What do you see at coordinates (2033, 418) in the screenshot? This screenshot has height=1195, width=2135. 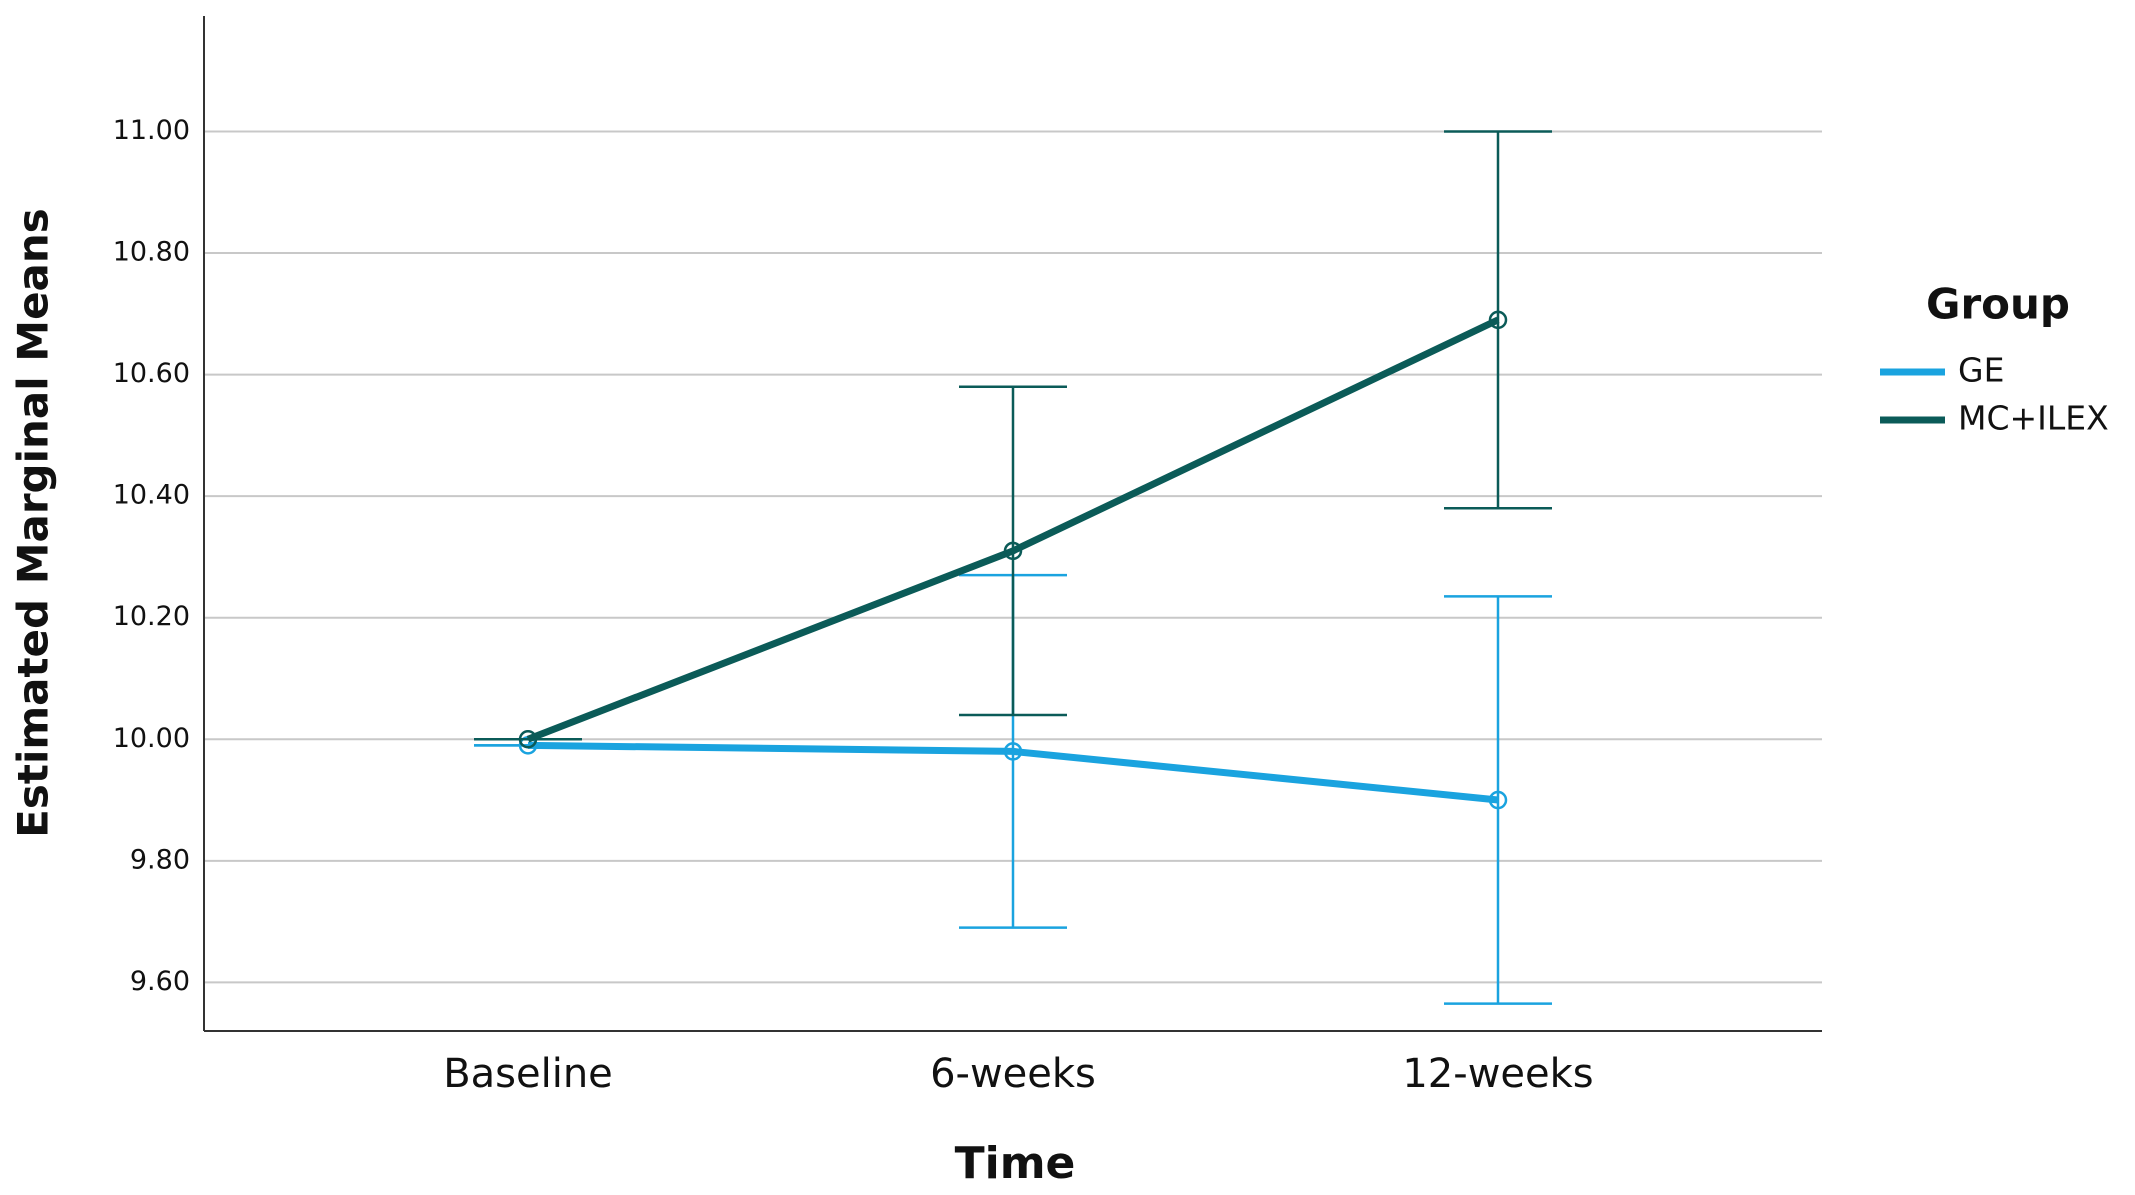 I see `legend-label: MC+ILEX` at bounding box center [2033, 418].